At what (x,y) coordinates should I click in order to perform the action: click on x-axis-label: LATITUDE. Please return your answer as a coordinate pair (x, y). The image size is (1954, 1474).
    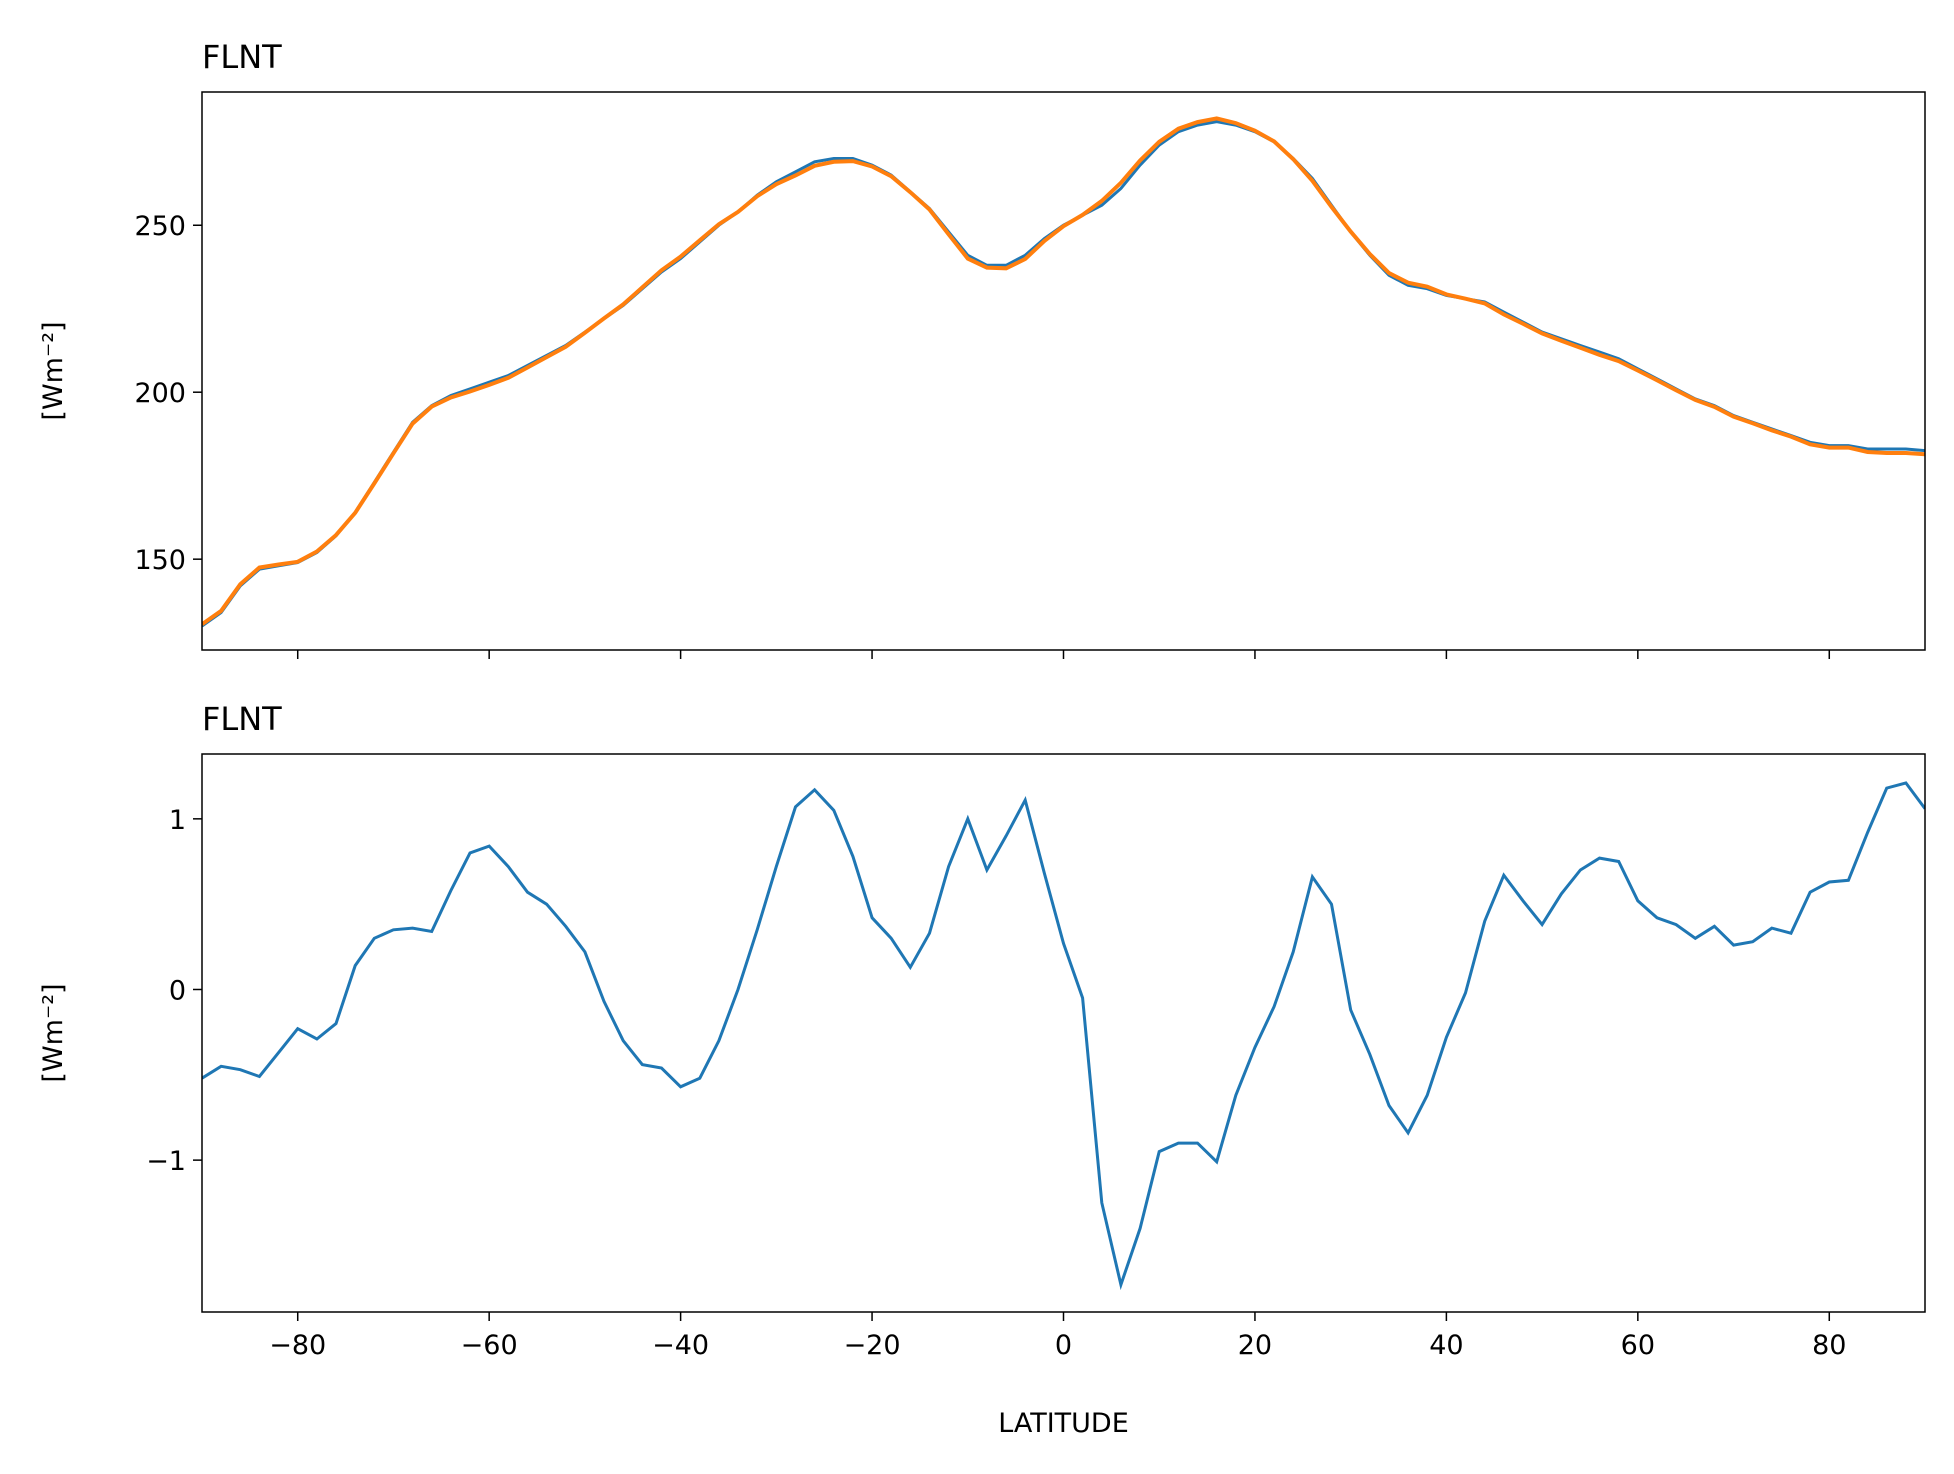
    Looking at the image, I should click on (1063, 1423).